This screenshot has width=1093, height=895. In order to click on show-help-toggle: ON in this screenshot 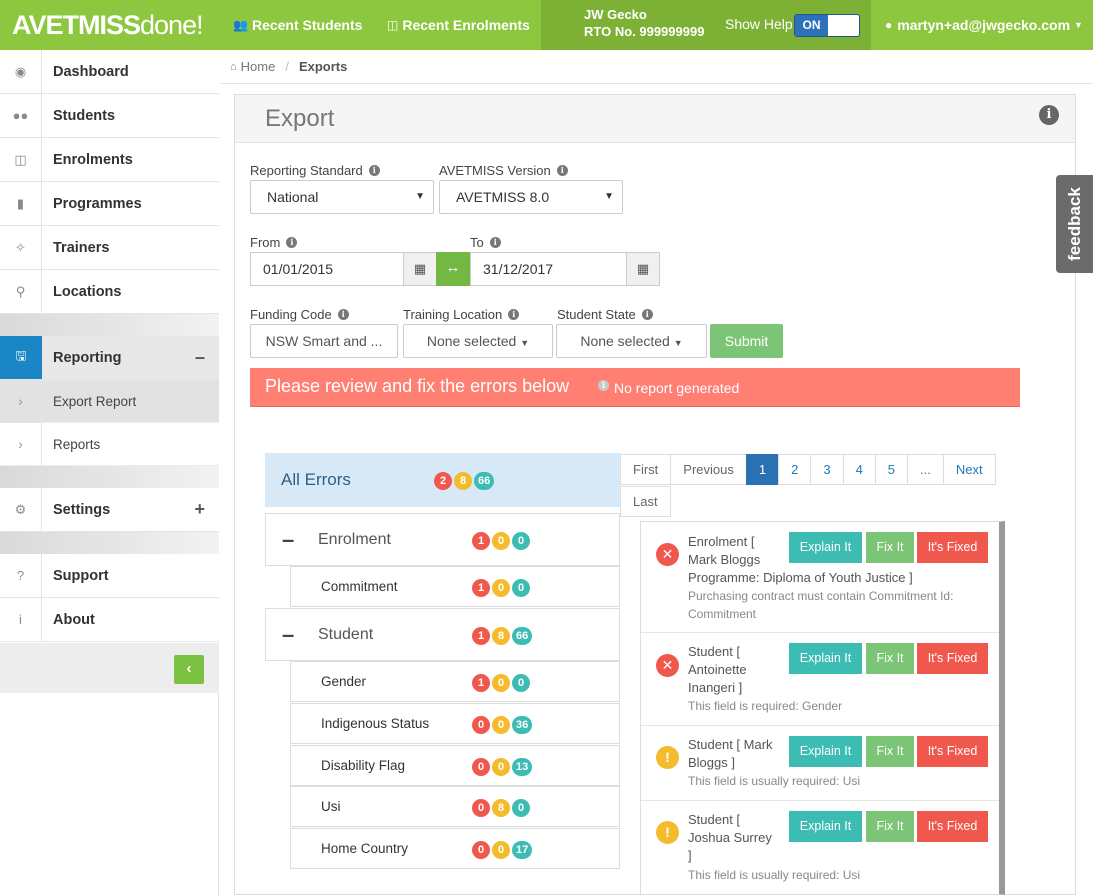, I will do `click(827, 25)`.